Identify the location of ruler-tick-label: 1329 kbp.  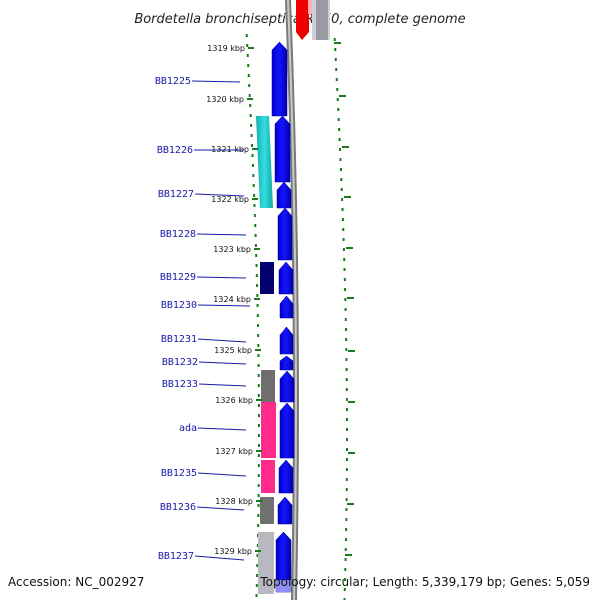
(233, 551).